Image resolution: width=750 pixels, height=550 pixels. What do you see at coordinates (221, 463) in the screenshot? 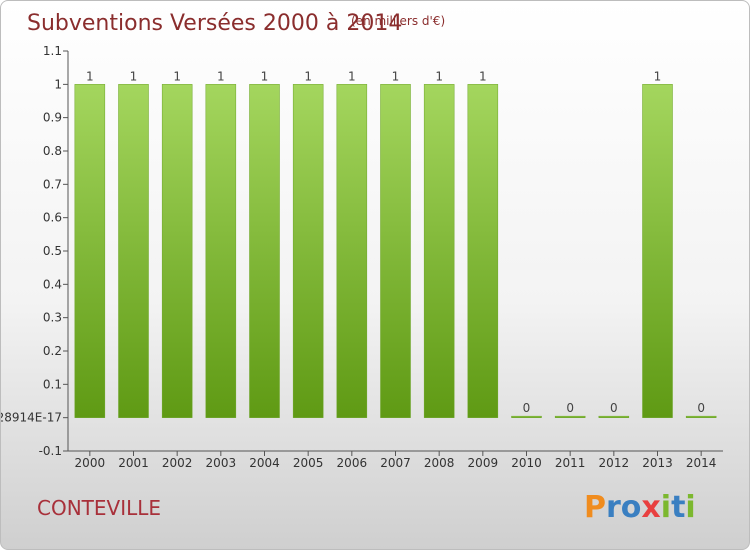
I see `x-tick-label: 2003` at bounding box center [221, 463].